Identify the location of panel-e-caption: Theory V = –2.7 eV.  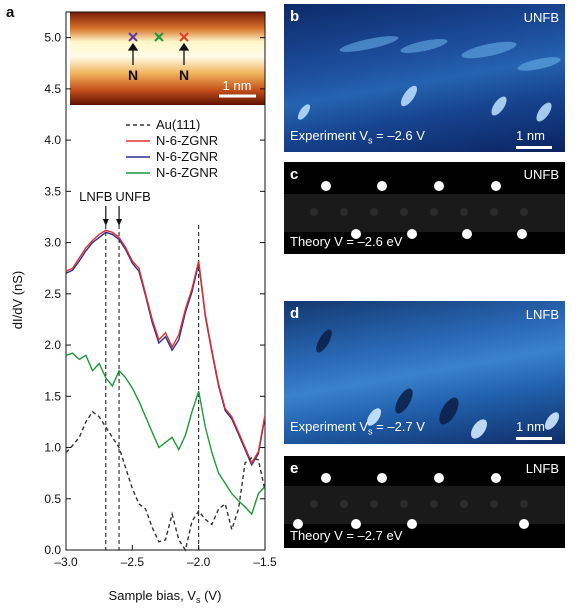
(346, 535).